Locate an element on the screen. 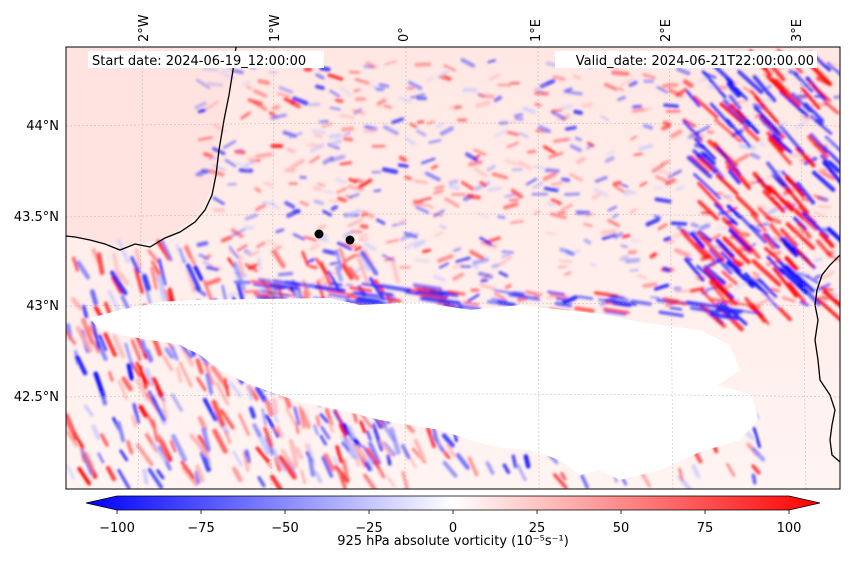 Image resolution: width=850 pixels, height=562 pixels. location-marker is located at coordinates (350, 240).